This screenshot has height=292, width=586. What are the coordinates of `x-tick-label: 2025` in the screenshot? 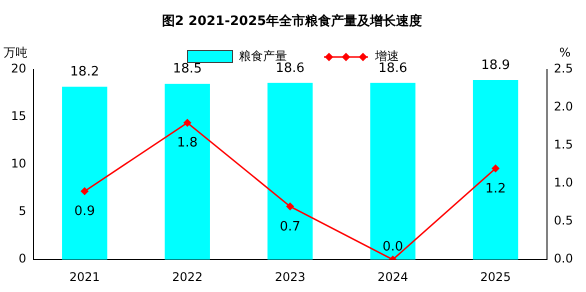 It's located at (495, 277).